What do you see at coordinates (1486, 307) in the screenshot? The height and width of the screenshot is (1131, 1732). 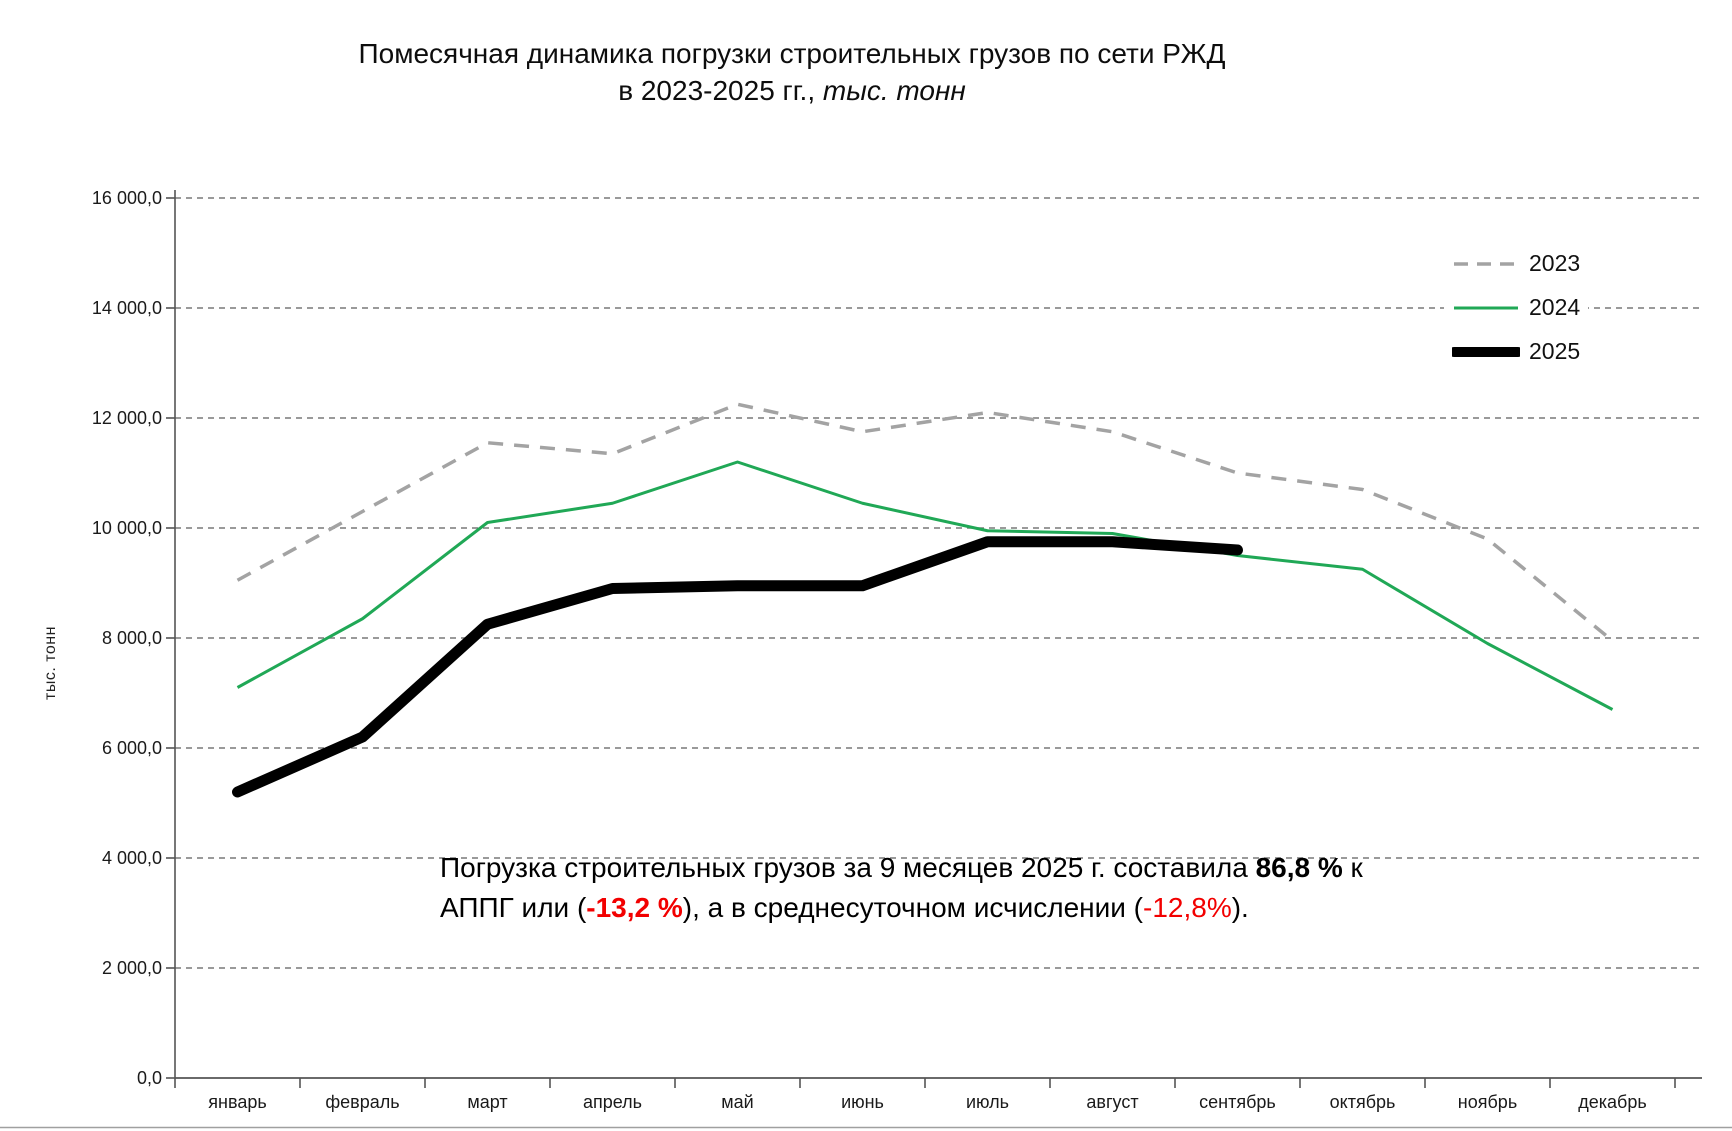 I see `legend-line-sample-2024` at bounding box center [1486, 307].